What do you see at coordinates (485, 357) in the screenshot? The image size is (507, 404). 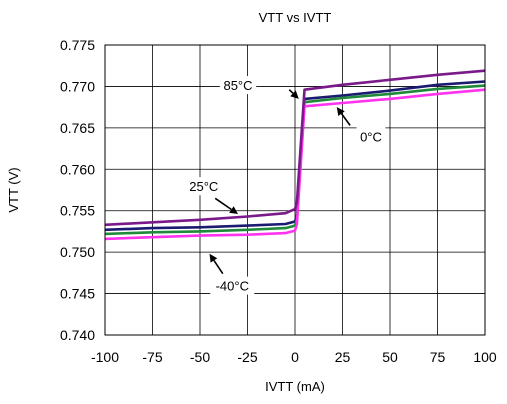 I see `x-tick-label: 100` at bounding box center [485, 357].